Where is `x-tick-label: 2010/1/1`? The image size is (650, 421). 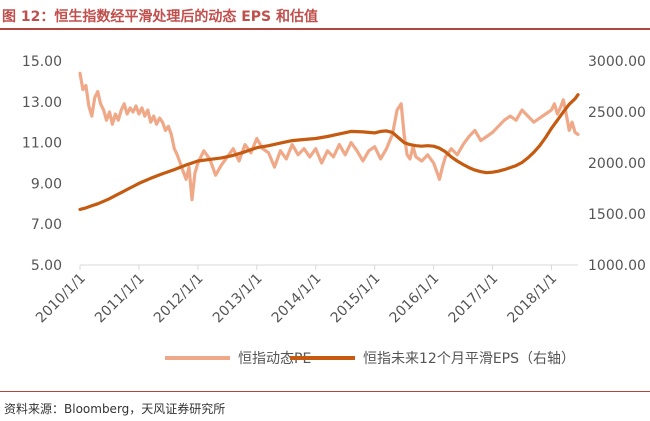 x-tick-label: 2010/1/1 is located at coordinates (61, 299).